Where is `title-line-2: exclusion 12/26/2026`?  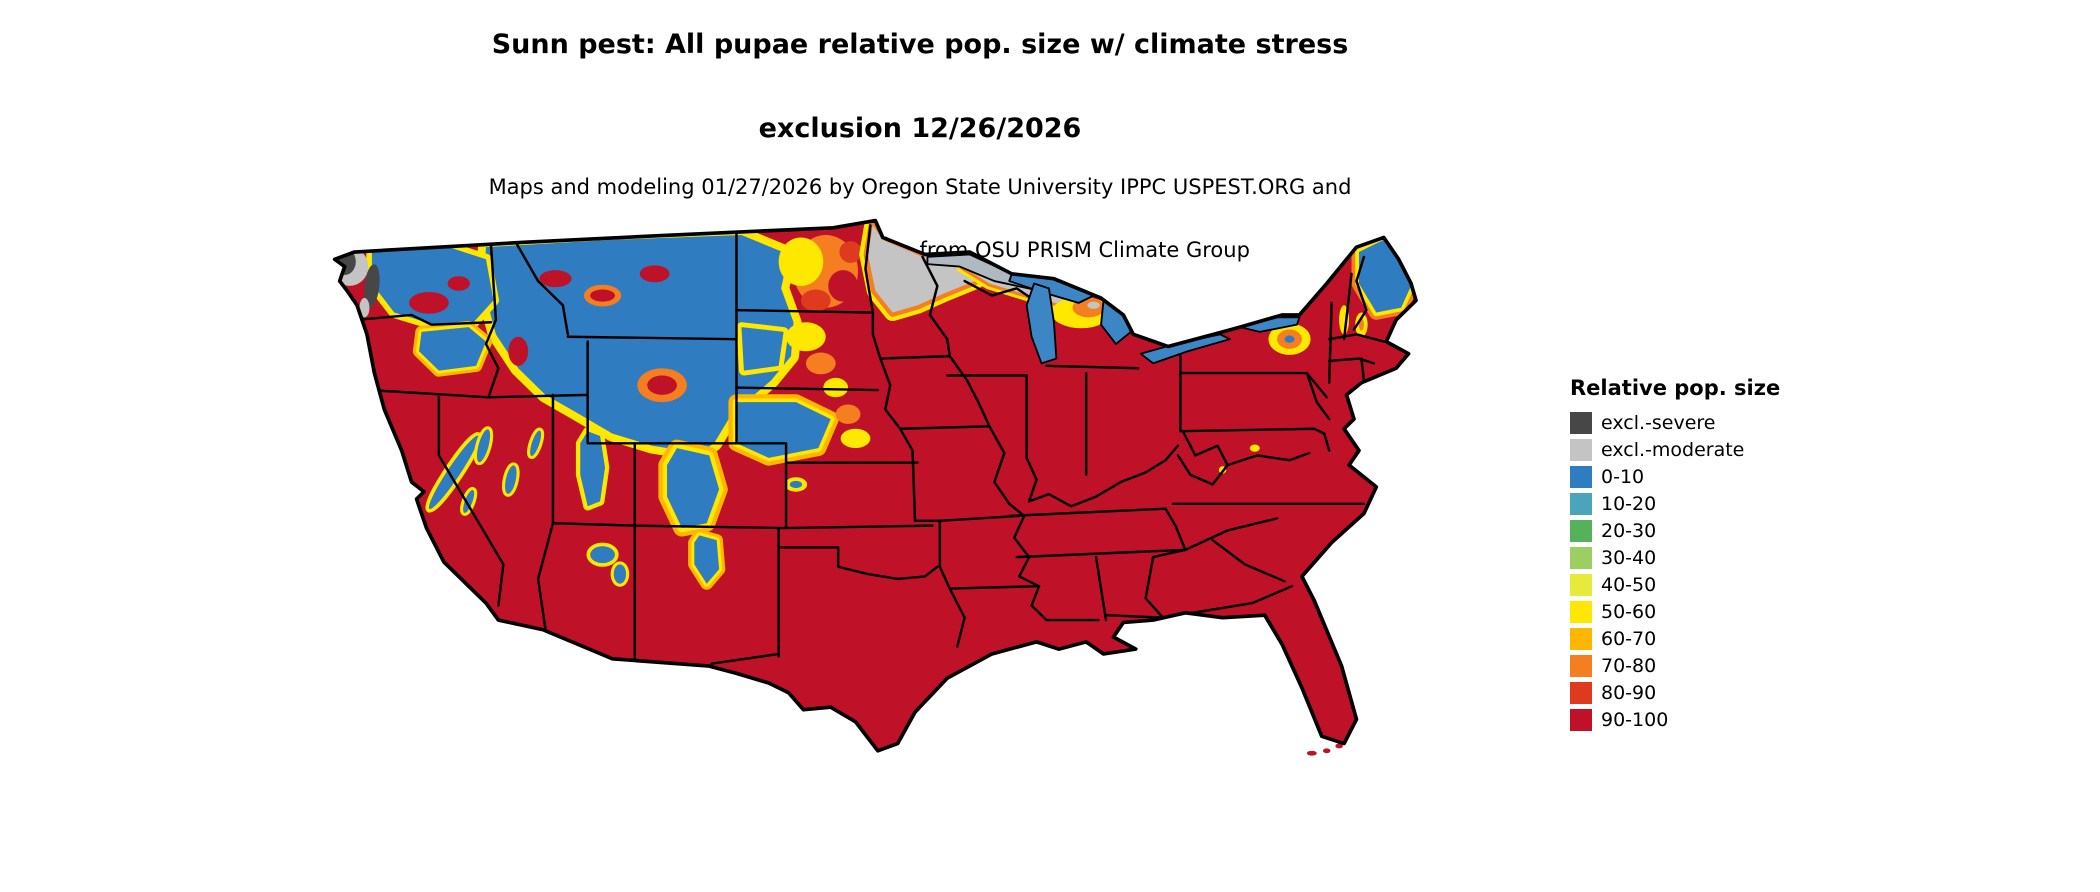
title-line-2: exclusion 12/26/2026 is located at coordinates (920, 128).